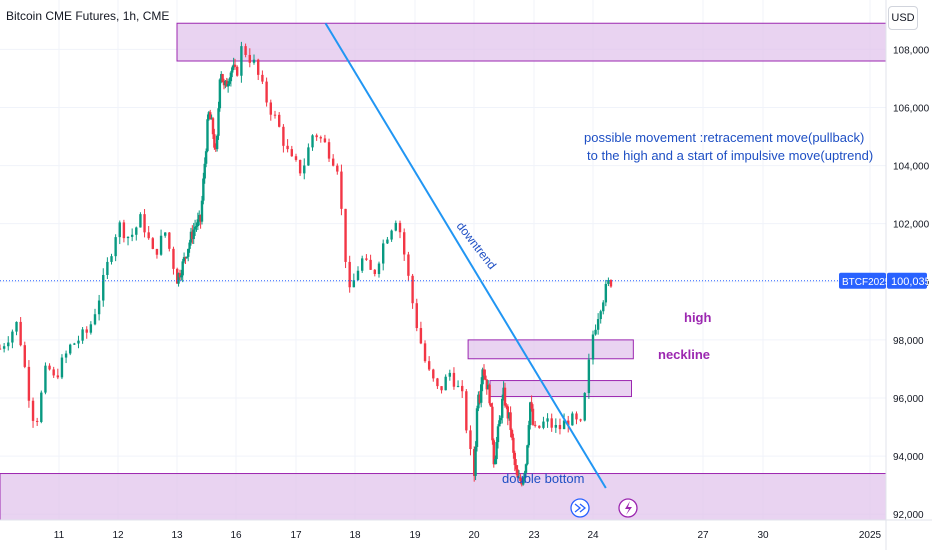 The width and height of the screenshot is (932, 550). Describe the element at coordinates (466, 530) in the screenshot. I see `time-axis: 11 12 13 16 17 18 19 20 23 24 27 30 2025` at that location.